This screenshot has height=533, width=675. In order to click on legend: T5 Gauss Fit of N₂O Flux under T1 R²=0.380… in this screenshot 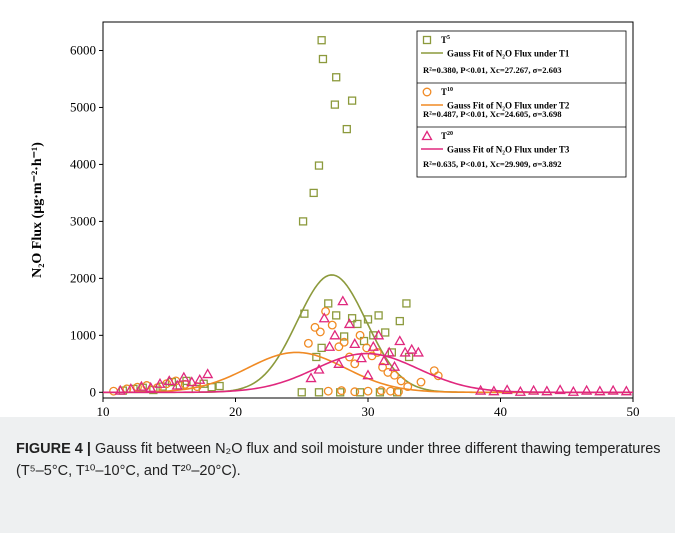, I will do `click(521, 104)`.